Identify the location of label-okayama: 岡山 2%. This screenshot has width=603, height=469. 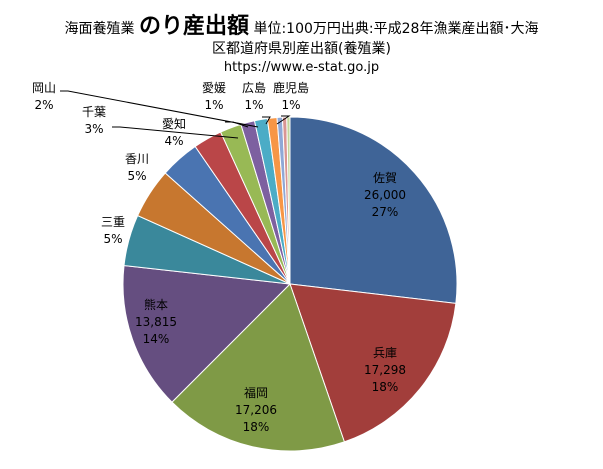
(44, 96).